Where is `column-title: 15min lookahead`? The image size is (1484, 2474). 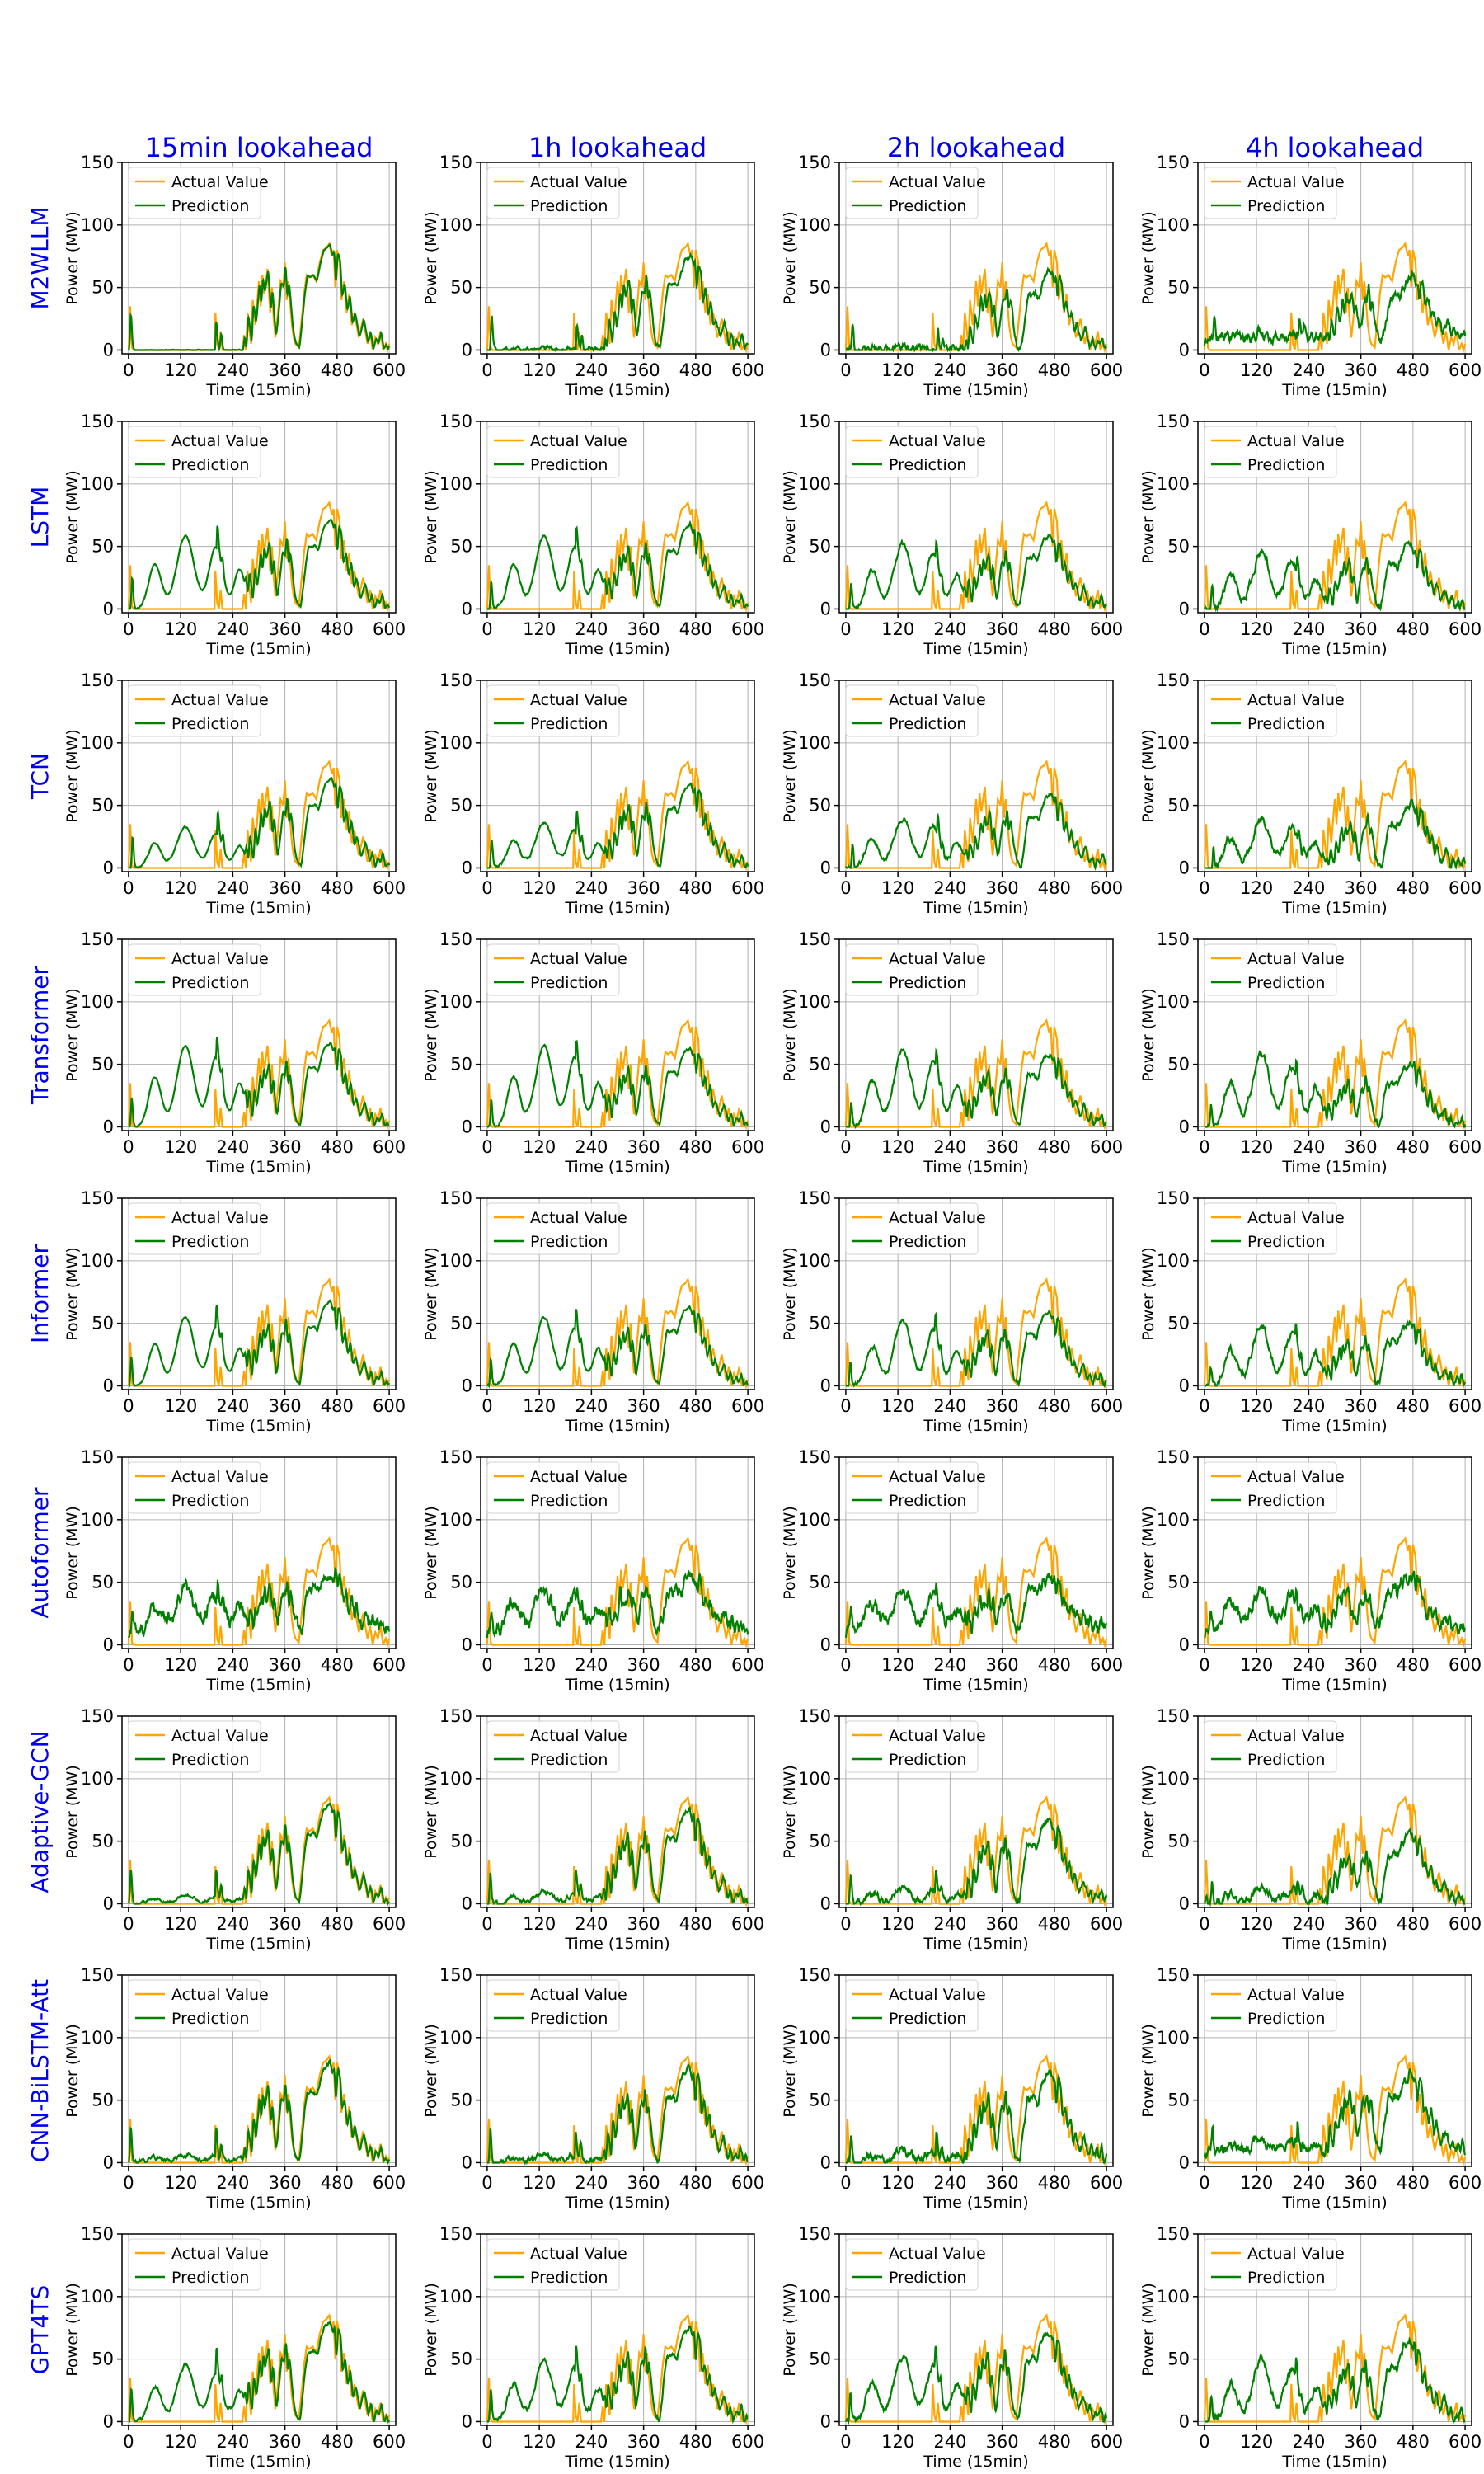
column-title: 15min lookahead is located at coordinates (259, 147).